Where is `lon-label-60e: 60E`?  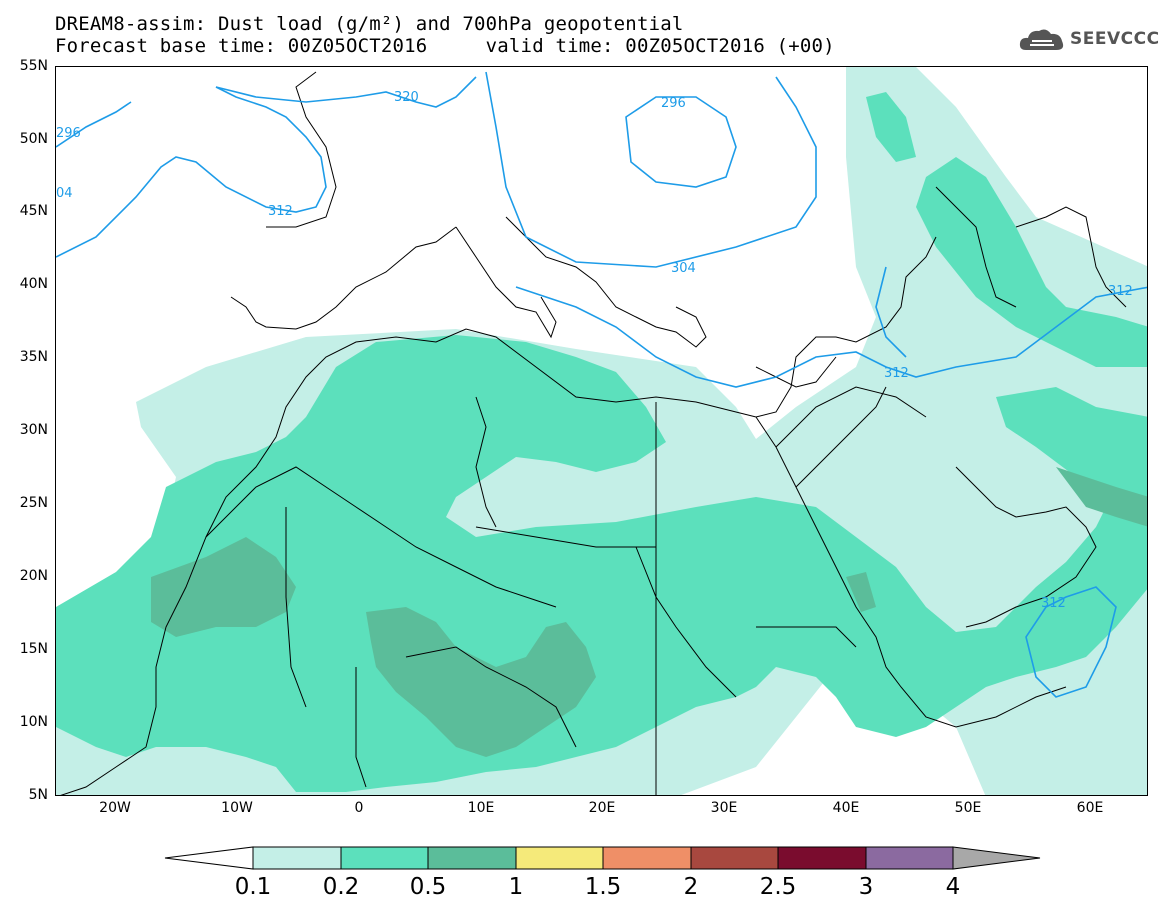 lon-label-60e: 60E is located at coordinates (1090, 808).